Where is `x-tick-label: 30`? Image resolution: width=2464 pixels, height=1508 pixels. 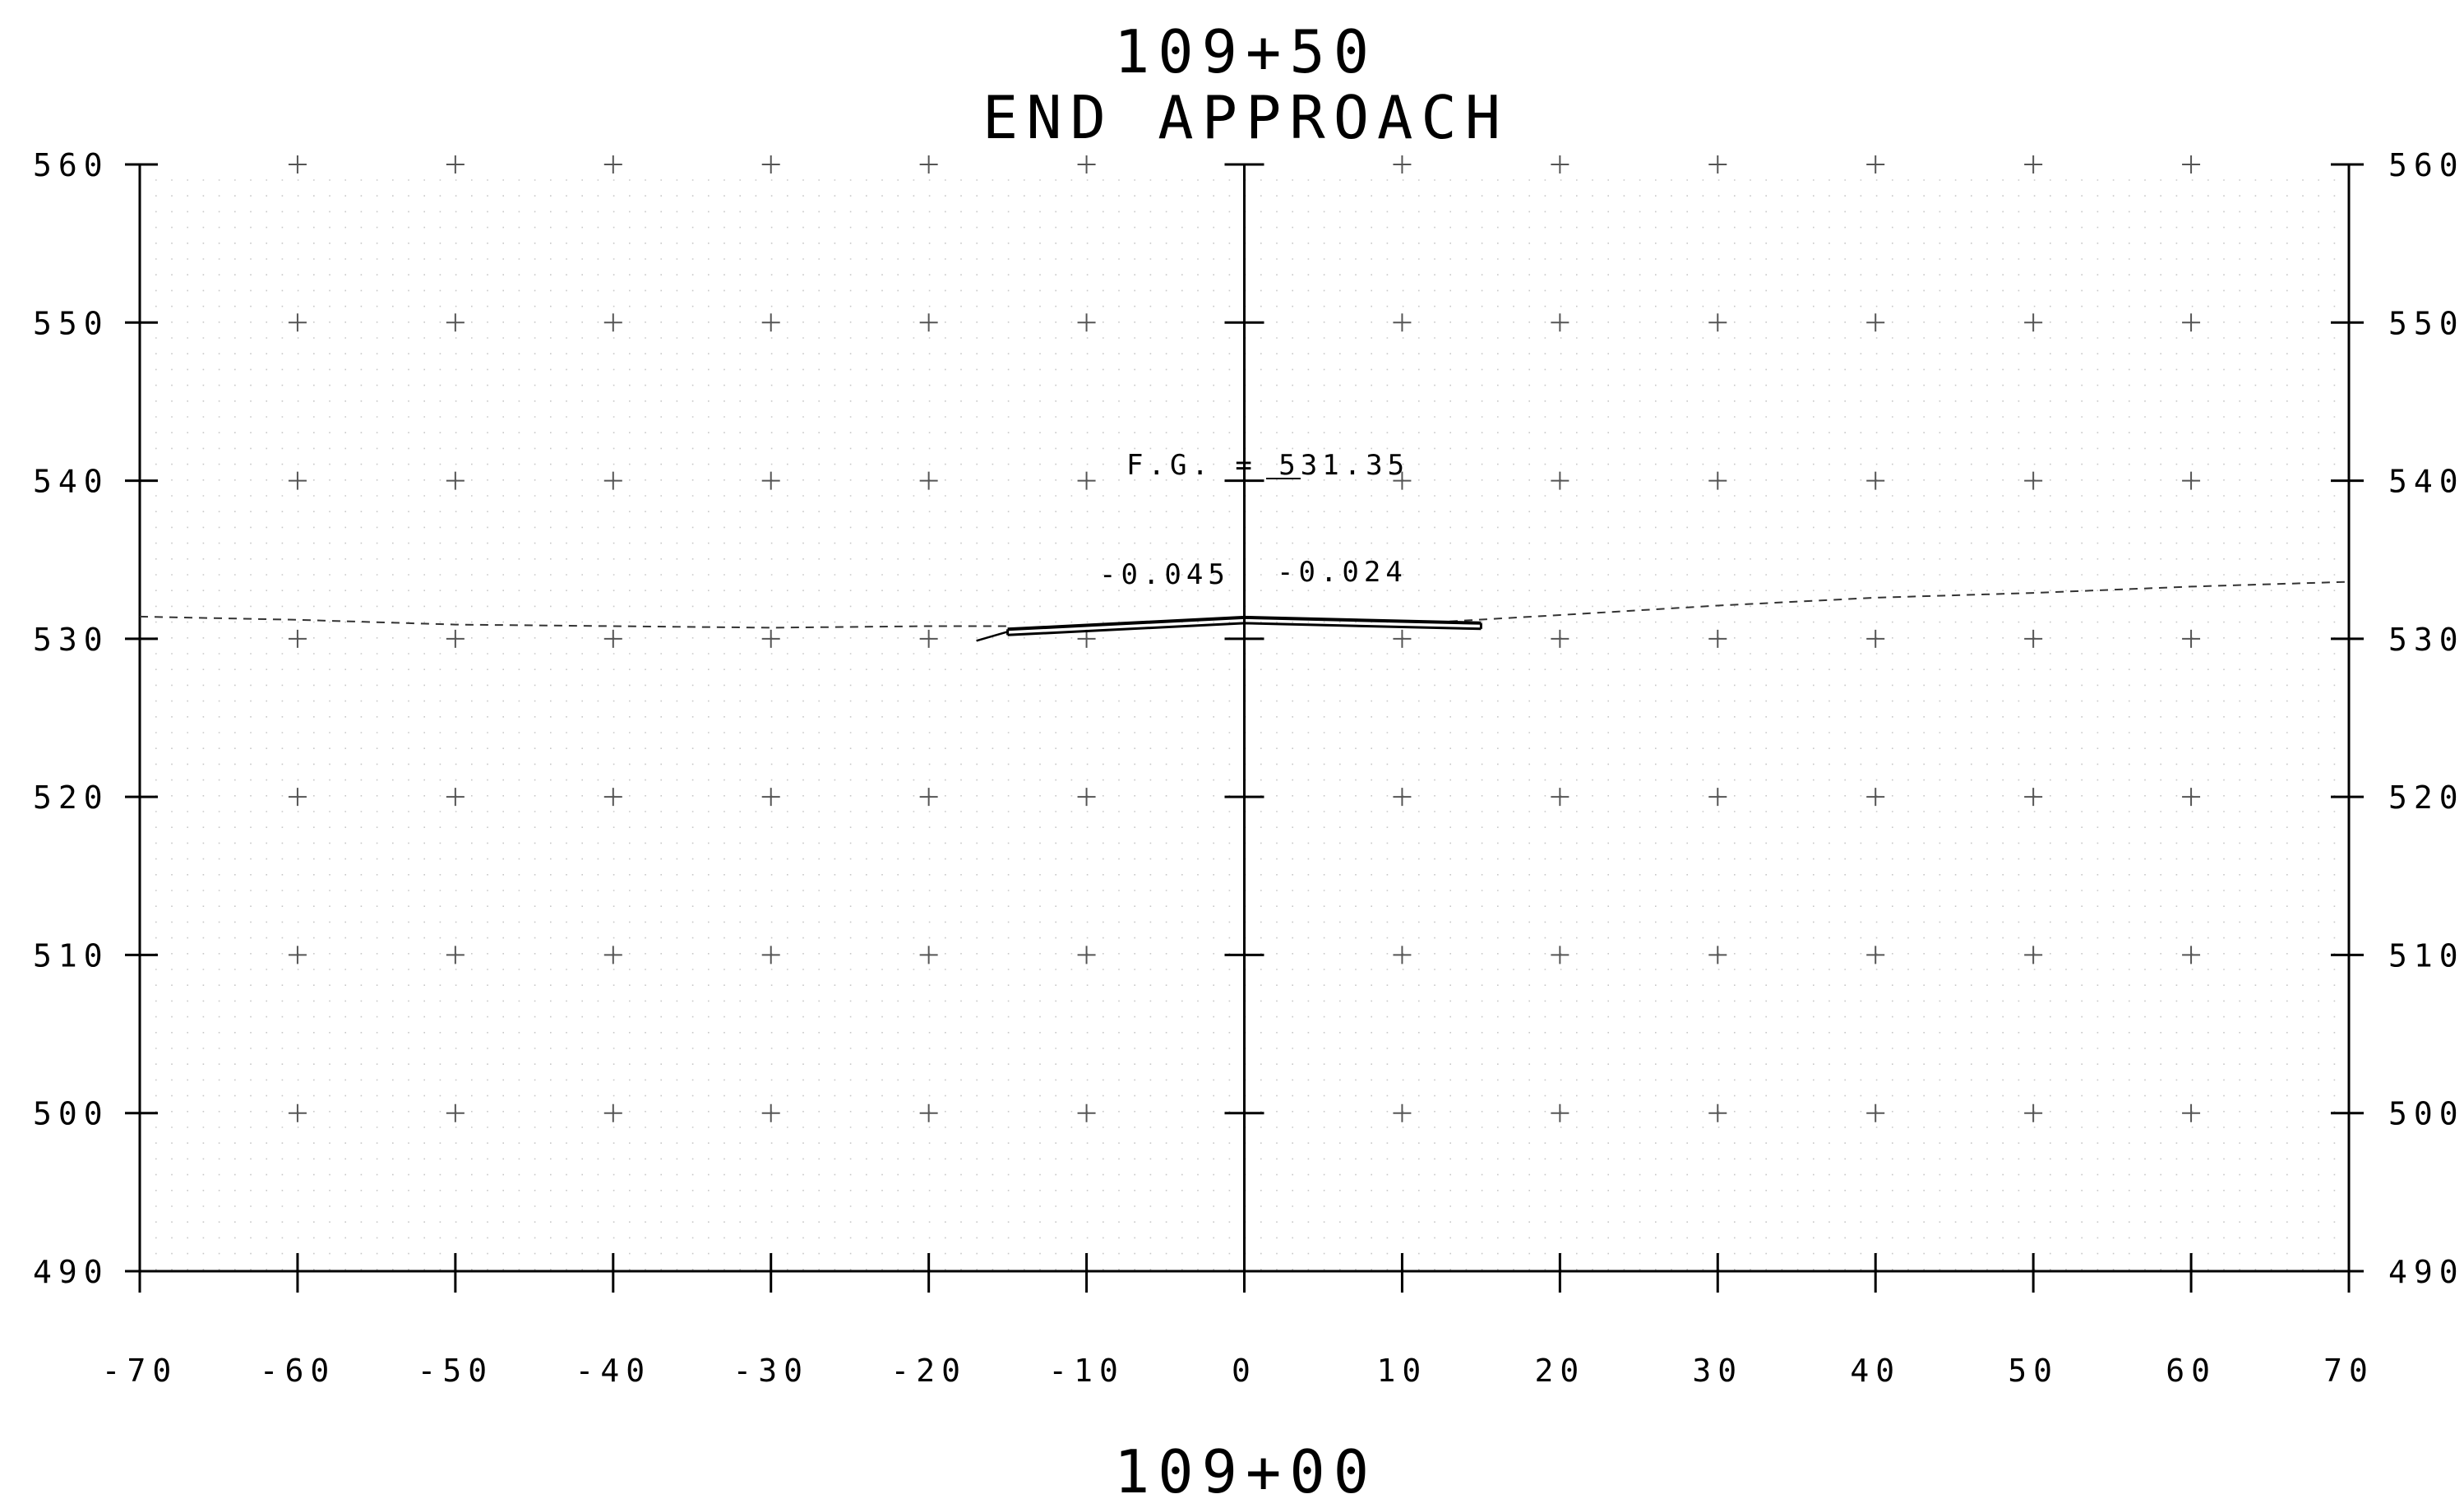 x-tick-label: 30 is located at coordinates (1717, 1371).